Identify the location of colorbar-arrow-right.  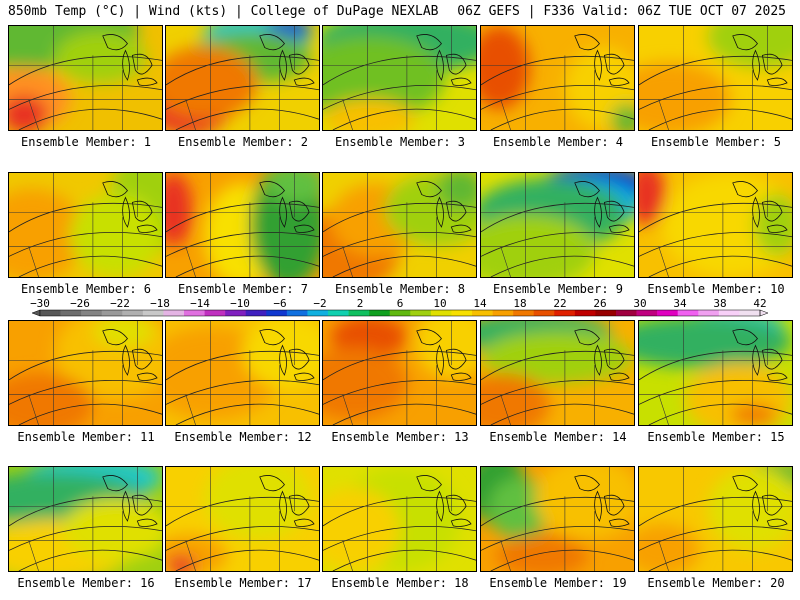
(764, 313).